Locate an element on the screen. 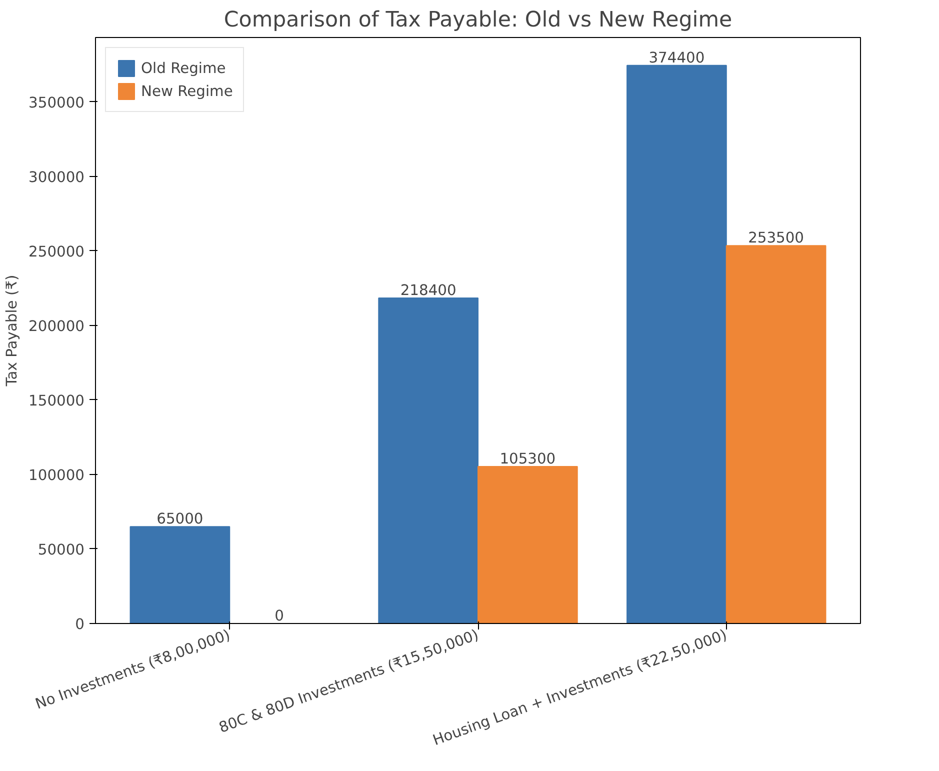  y-tick-label: 200000 is located at coordinates (56, 326).